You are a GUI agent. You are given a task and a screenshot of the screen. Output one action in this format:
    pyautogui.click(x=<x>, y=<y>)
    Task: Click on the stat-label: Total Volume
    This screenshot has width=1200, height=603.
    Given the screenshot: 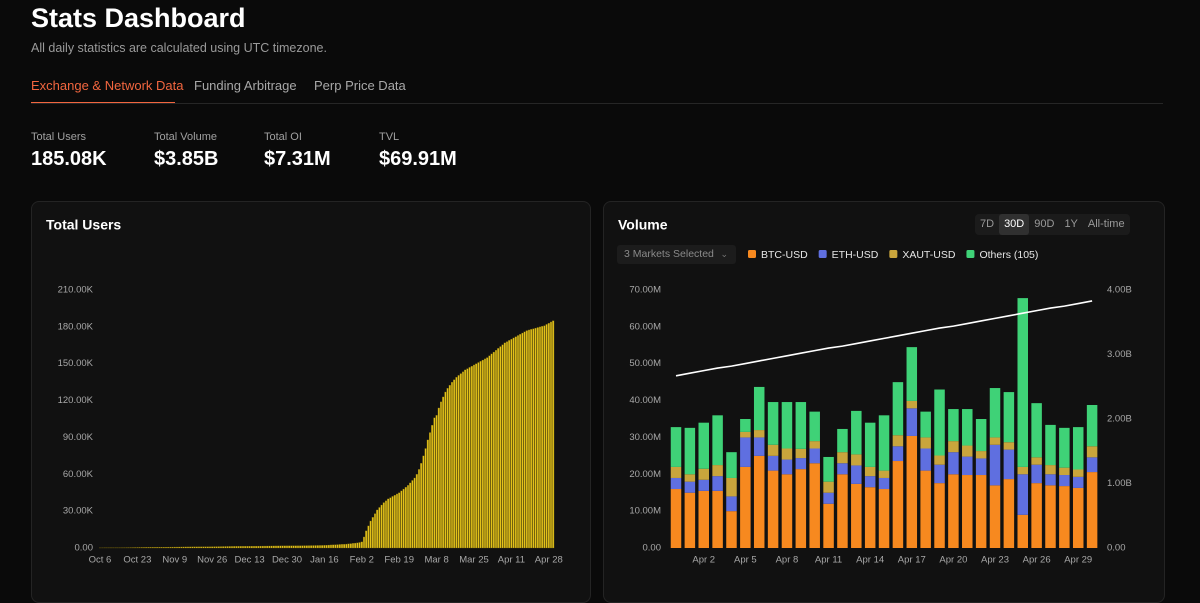 What is the action you would take?
    pyautogui.click(x=185, y=137)
    